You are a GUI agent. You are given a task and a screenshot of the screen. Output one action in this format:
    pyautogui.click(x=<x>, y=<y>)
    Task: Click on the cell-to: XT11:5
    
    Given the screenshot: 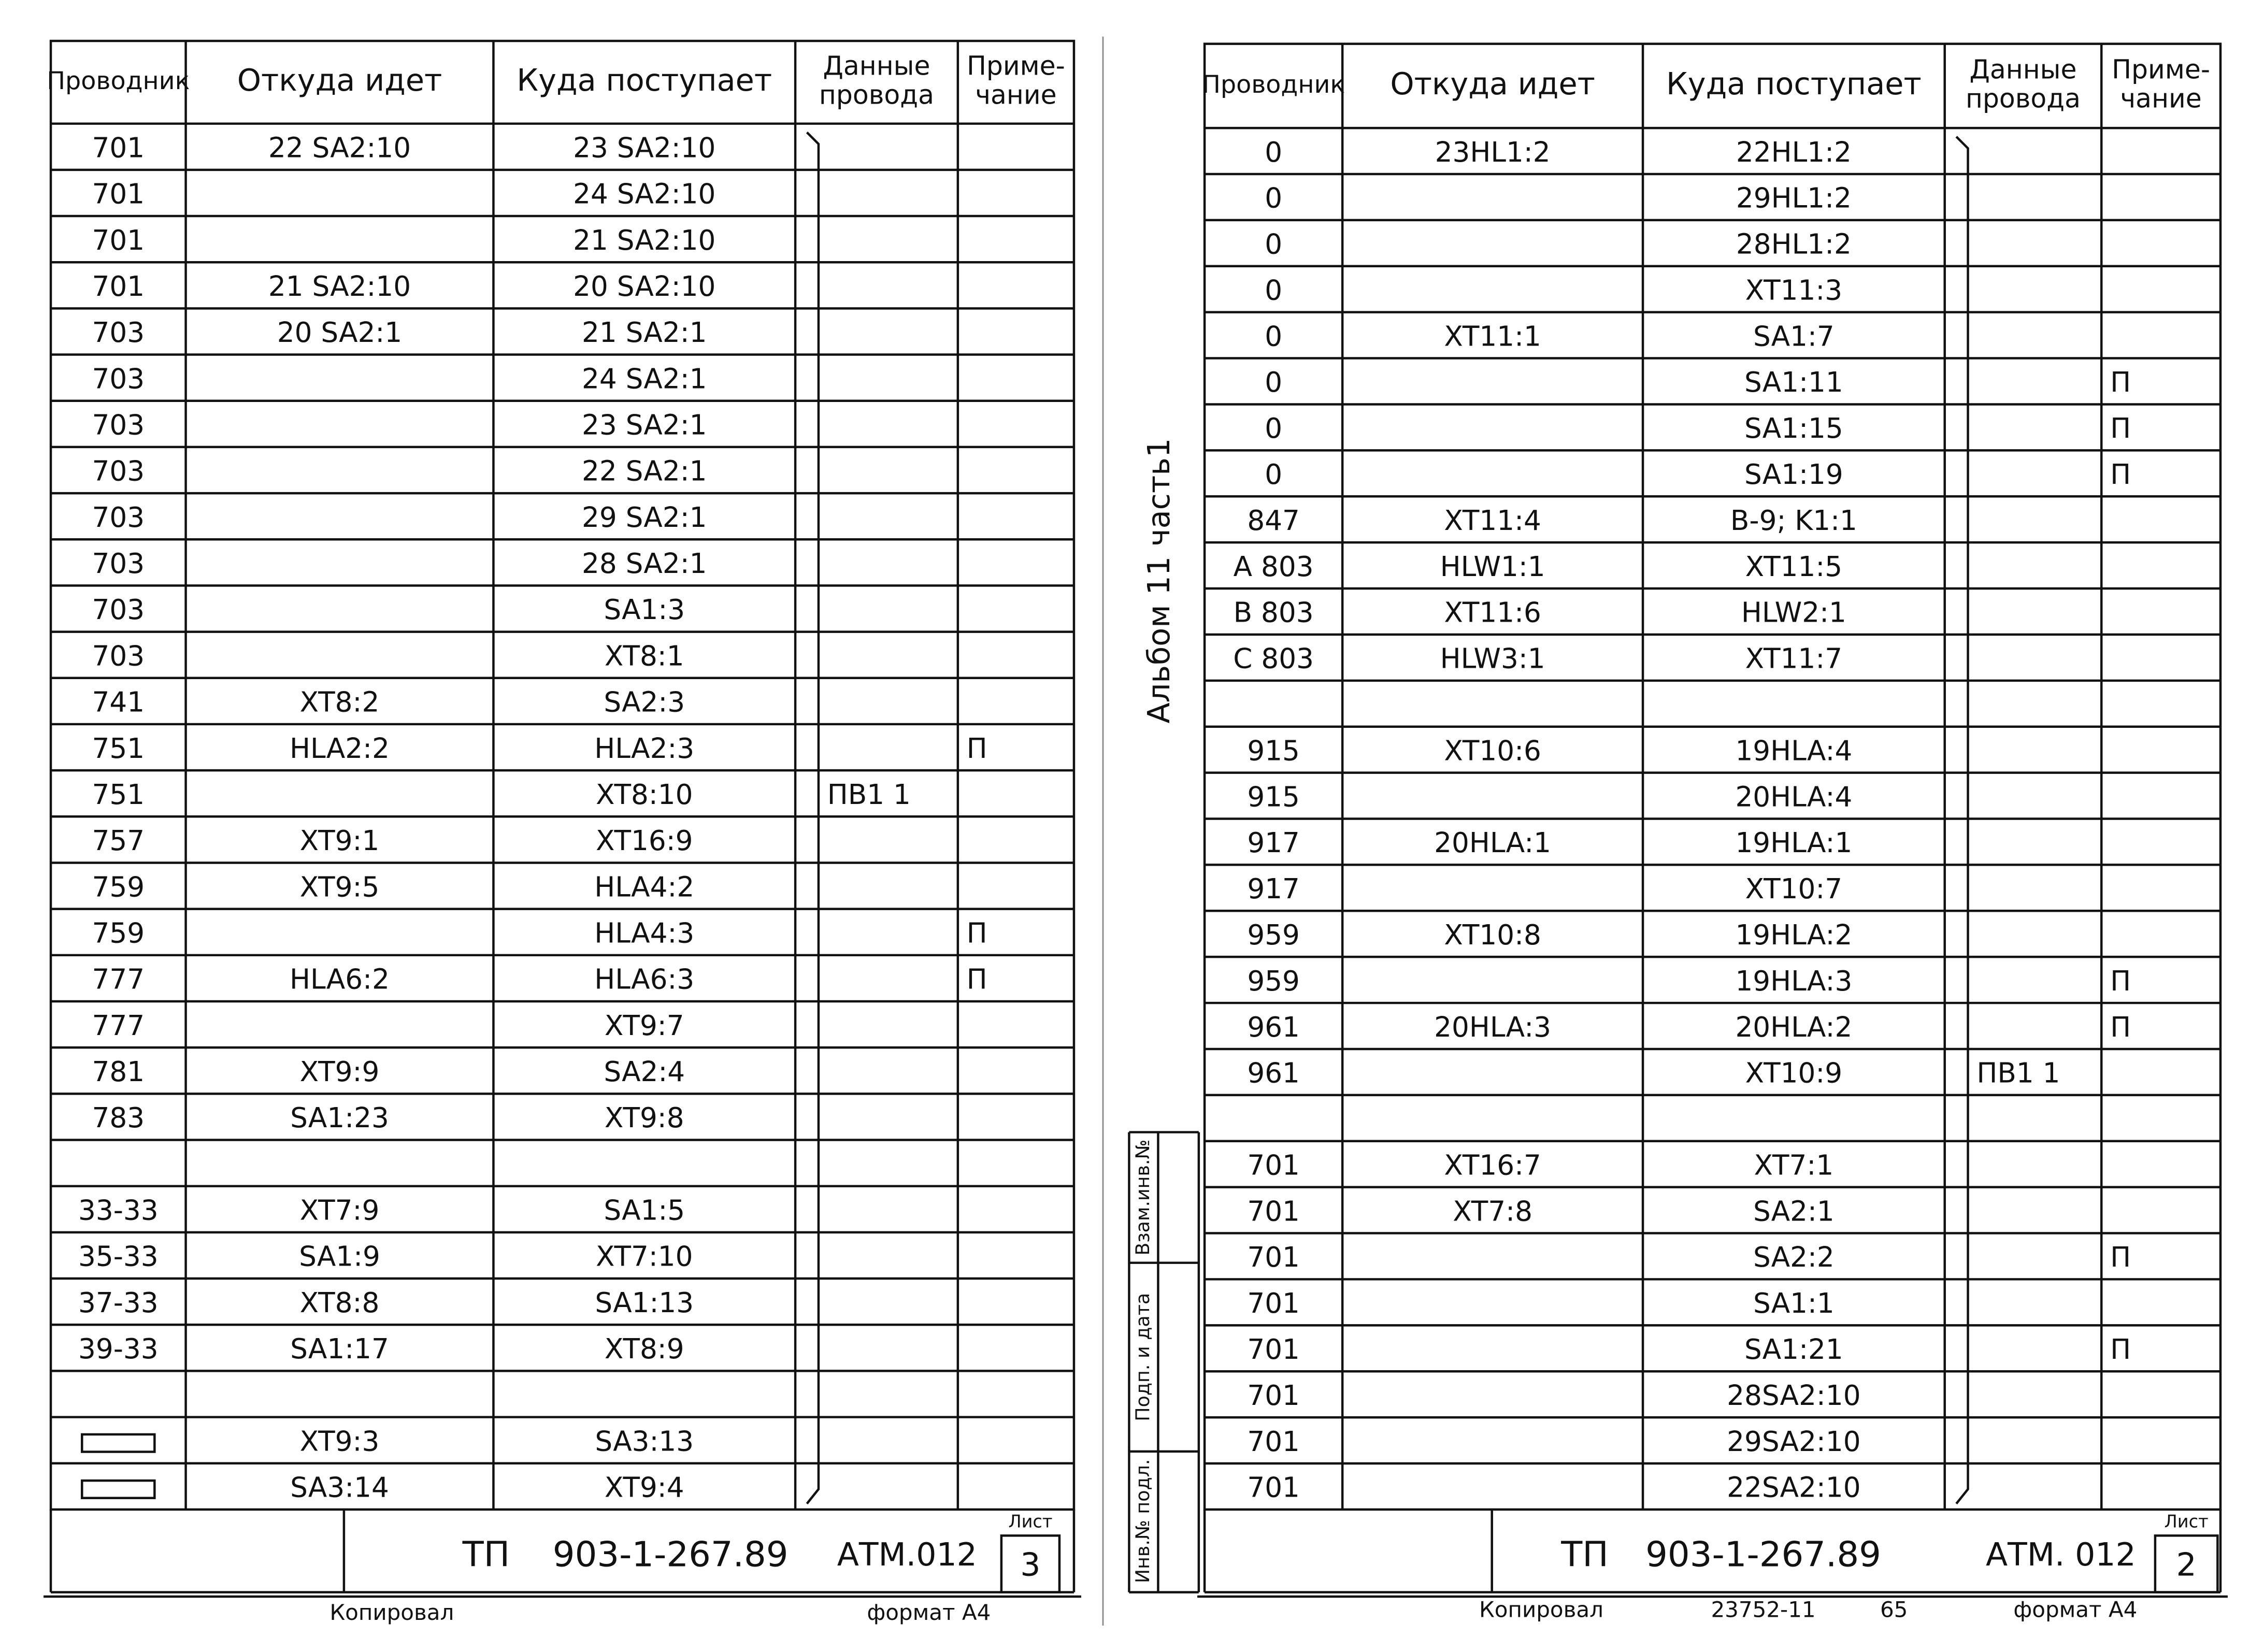 What is the action you would take?
    pyautogui.click(x=1794, y=567)
    